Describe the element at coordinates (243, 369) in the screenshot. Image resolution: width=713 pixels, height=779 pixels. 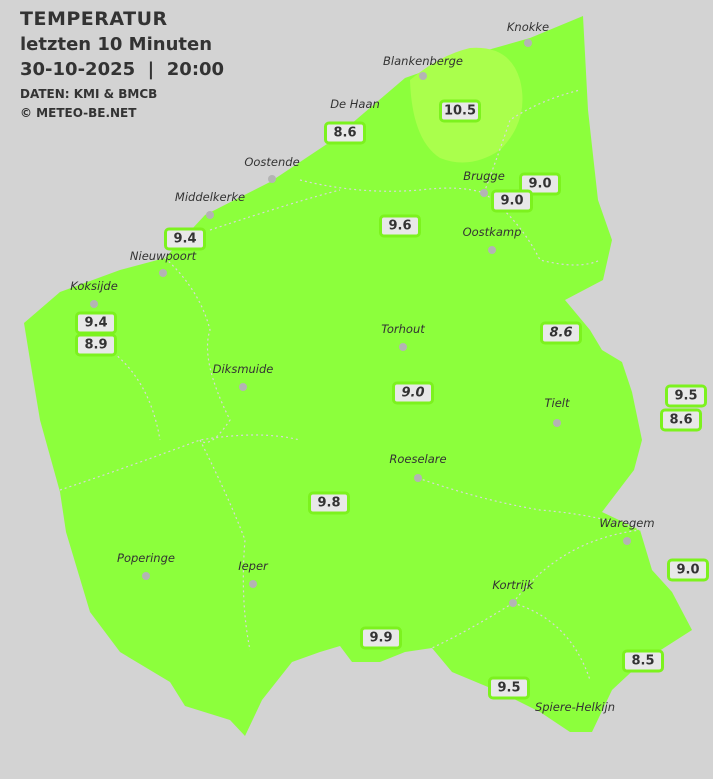
I see `city-label: Diksmuide` at that location.